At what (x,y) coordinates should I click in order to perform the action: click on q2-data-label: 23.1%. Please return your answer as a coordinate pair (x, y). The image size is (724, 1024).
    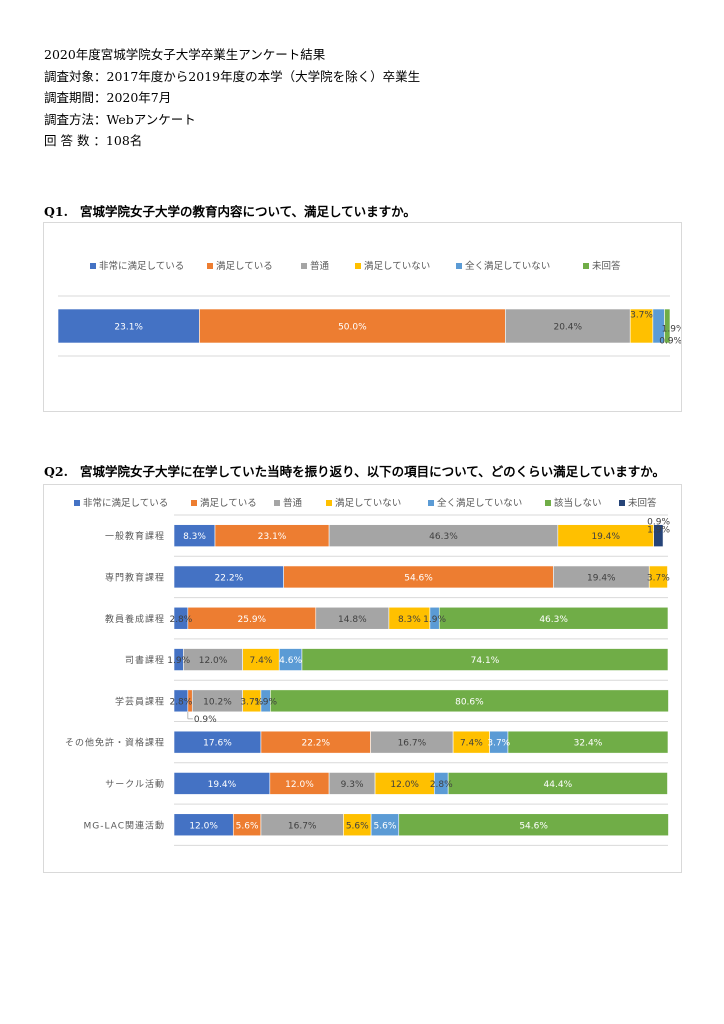
    Looking at the image, I should click on (272, 537).